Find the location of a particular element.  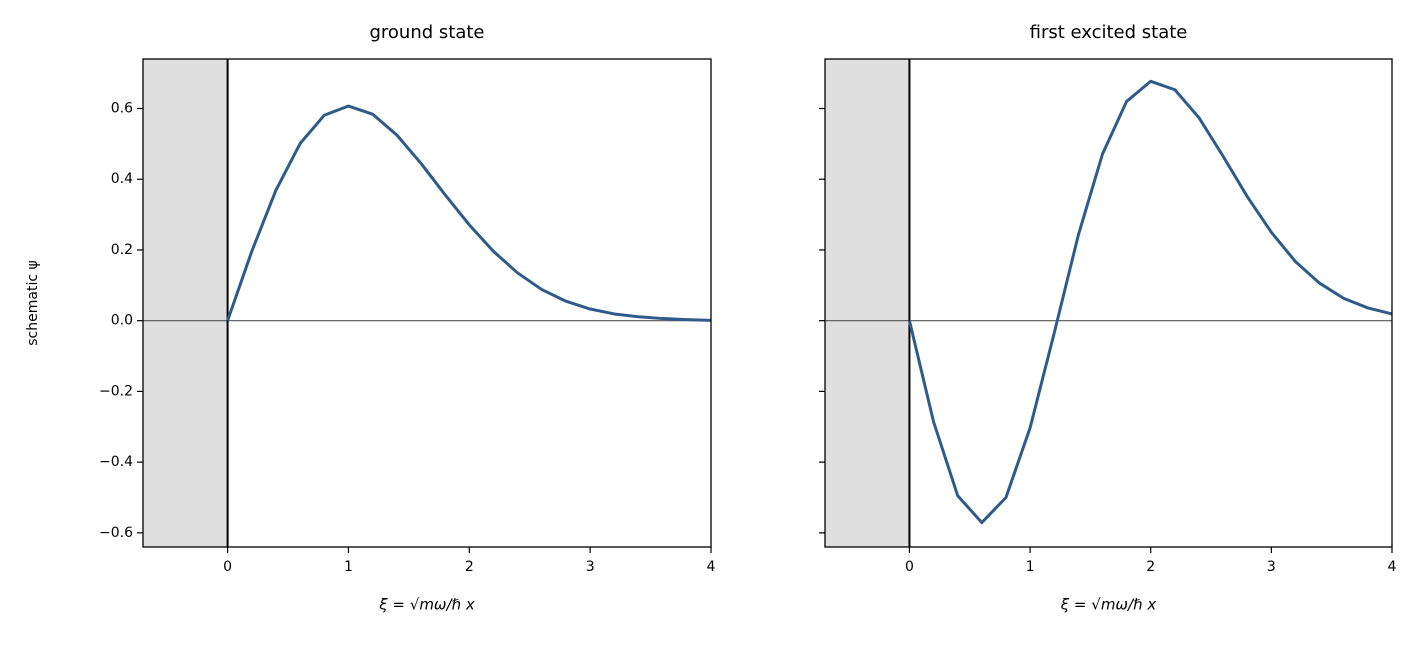

axes-title: ground state is located at coordinates (426, 32).